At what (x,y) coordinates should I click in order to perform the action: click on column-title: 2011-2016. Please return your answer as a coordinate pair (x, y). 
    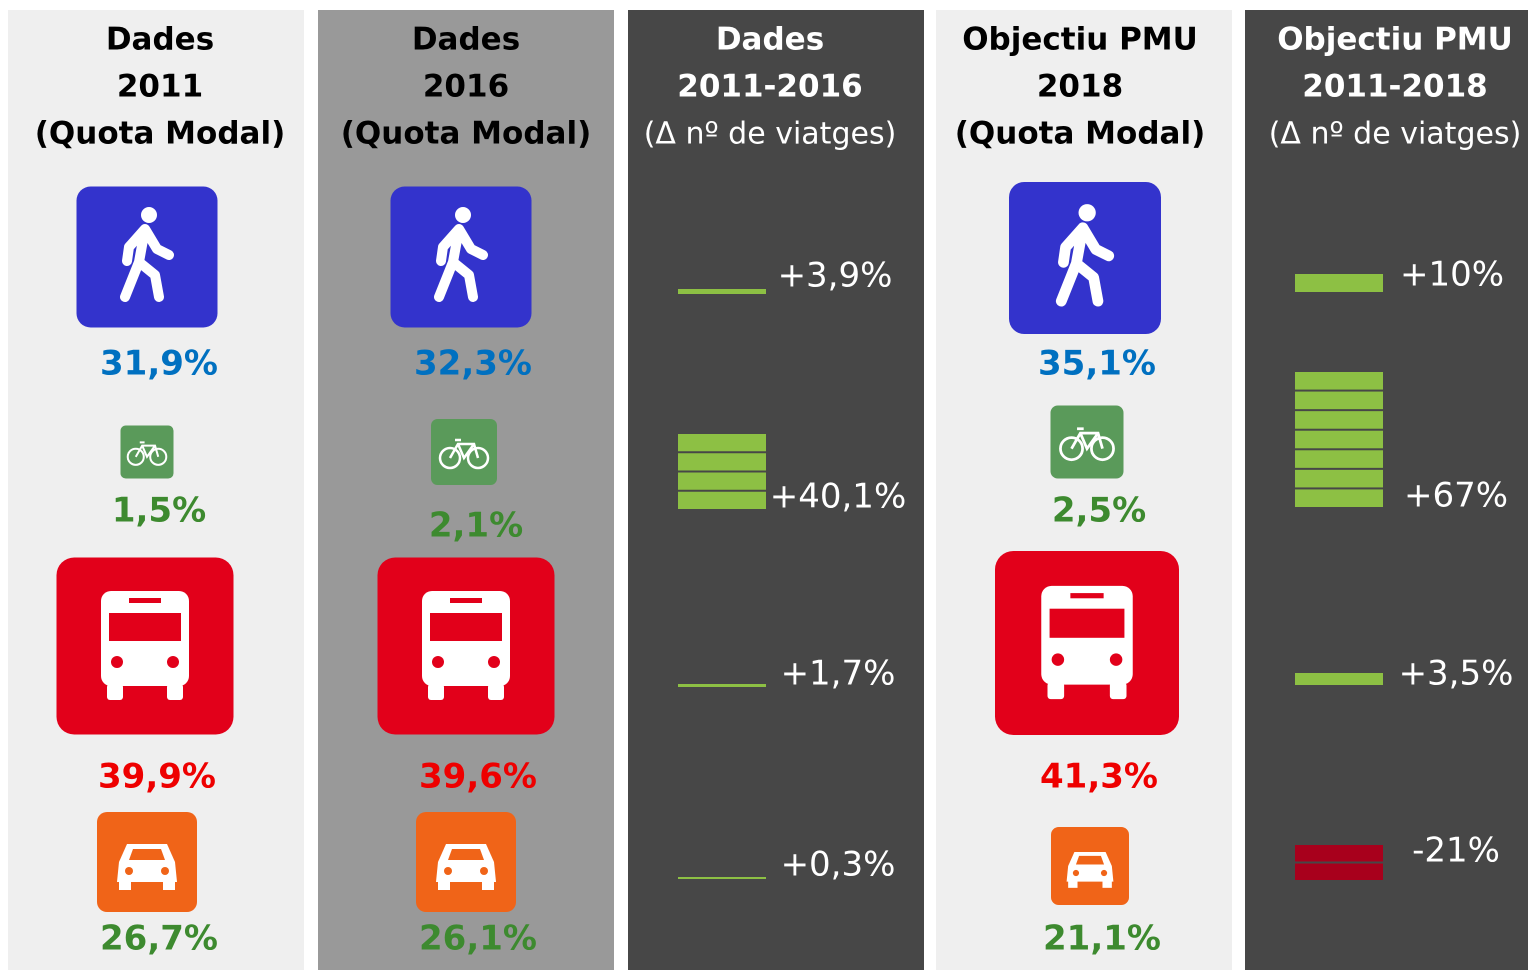
    Looking at the image, I should click on (769, 87).